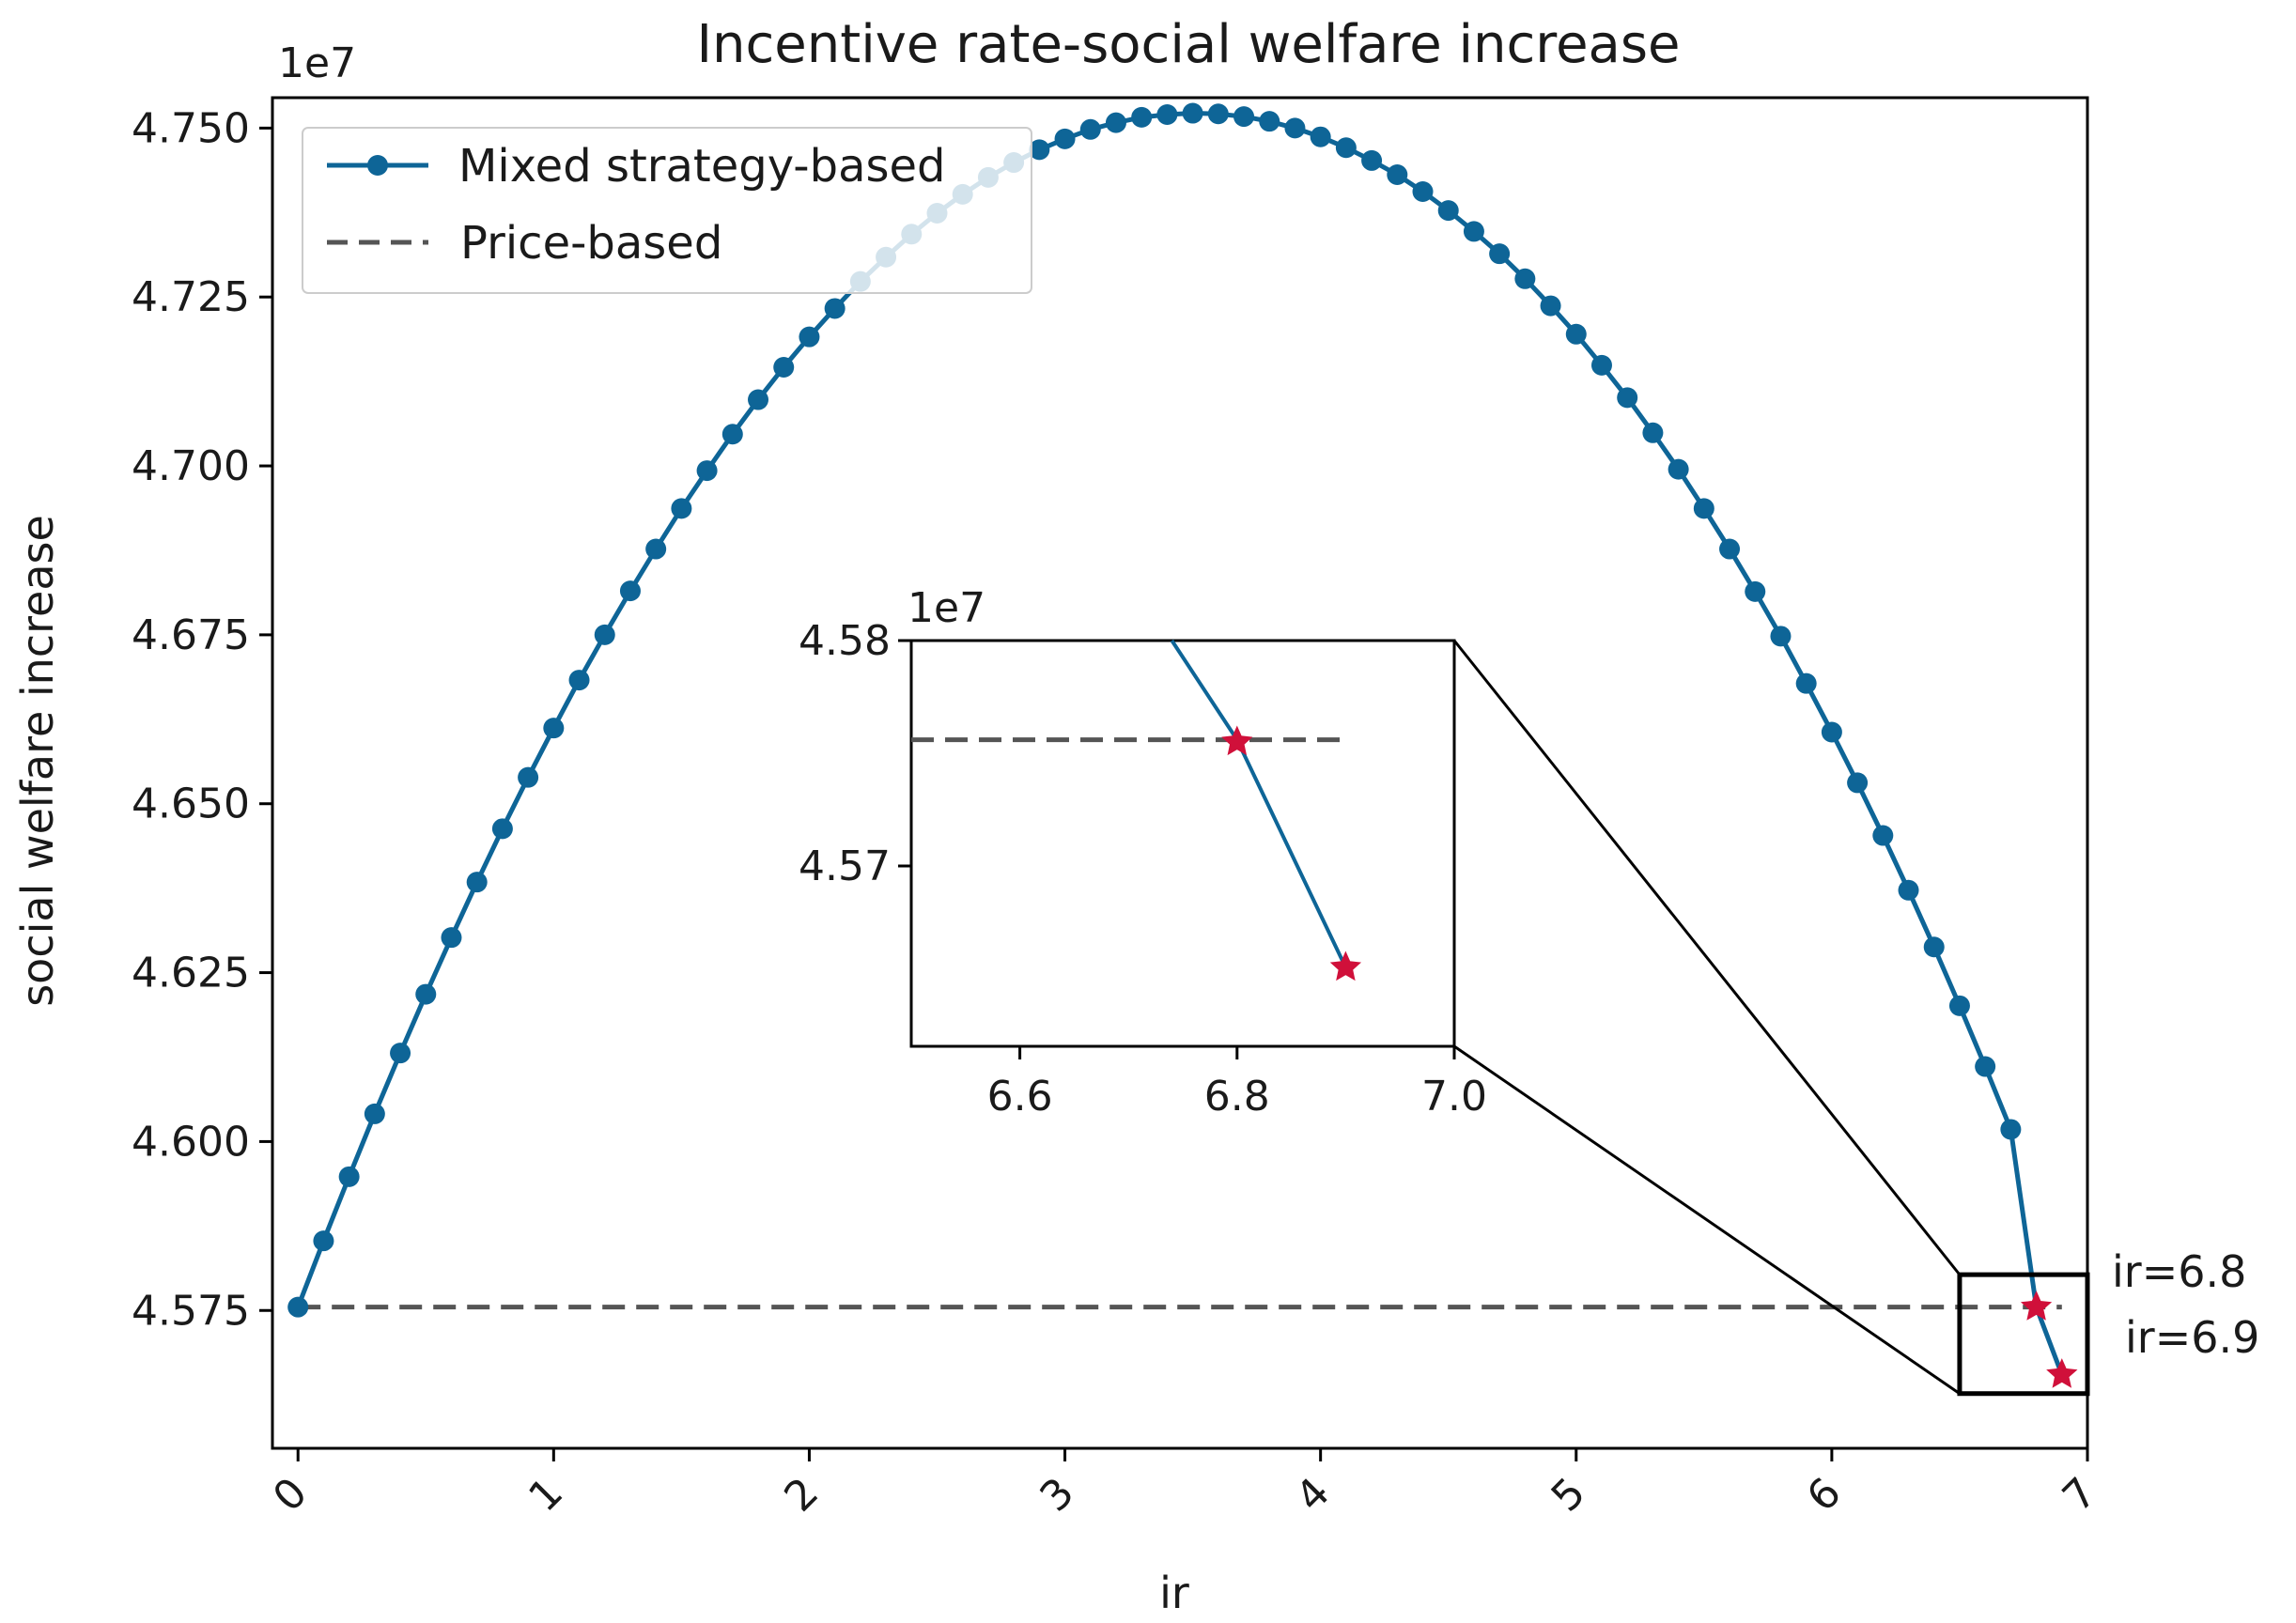 The image size is (2296, 1623). Describe the element at coordinates (845, 641) in the screenshot. I see `inset-y-tick-label: 4.58` at that location.